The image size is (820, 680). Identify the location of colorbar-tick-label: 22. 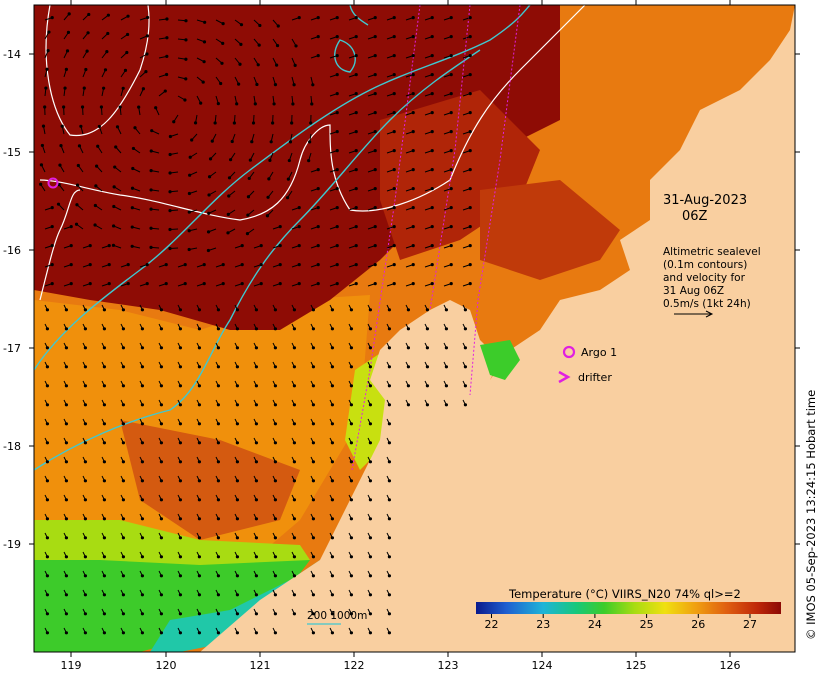
(492, 624).